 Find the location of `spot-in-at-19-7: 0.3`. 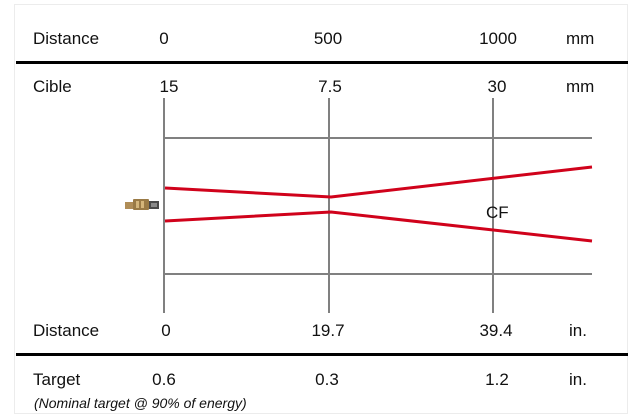

spot-in-at-19-7: 0.3 is located at coordinates (327, 379).